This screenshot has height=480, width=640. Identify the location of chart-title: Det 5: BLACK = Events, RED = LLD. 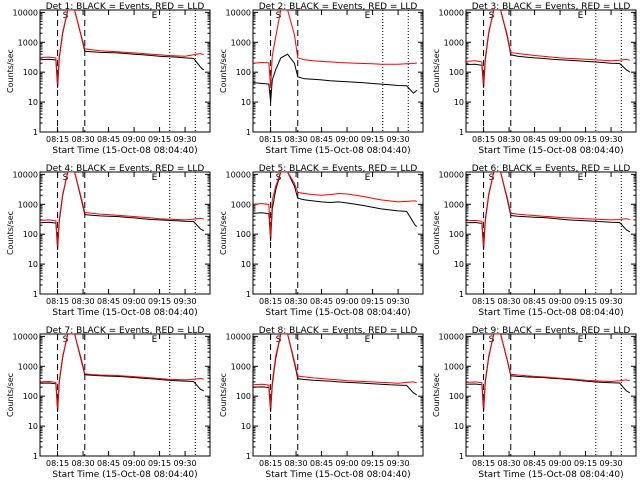
(338, 169).